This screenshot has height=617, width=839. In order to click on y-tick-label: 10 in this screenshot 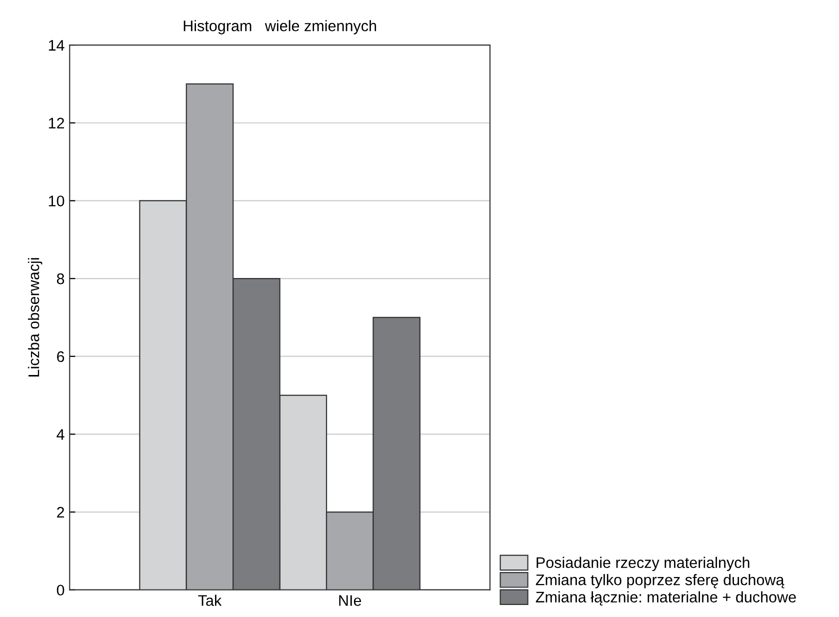, I will do `click(56, 201)`.